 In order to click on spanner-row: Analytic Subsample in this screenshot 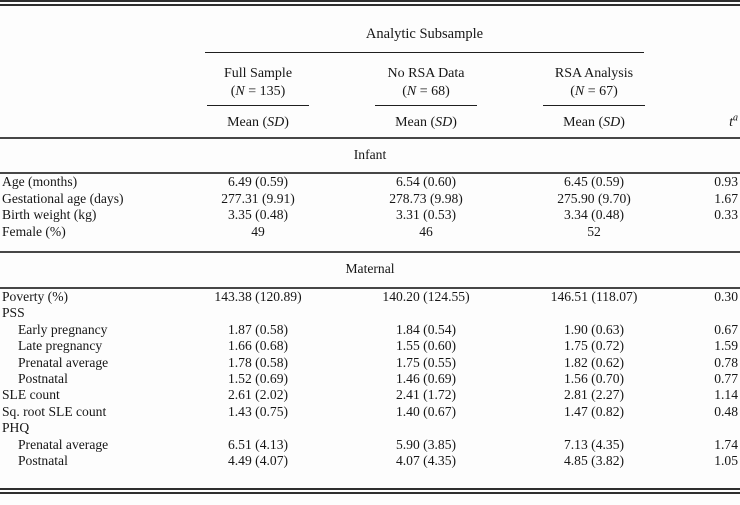, I will do `click(370, 28)`.